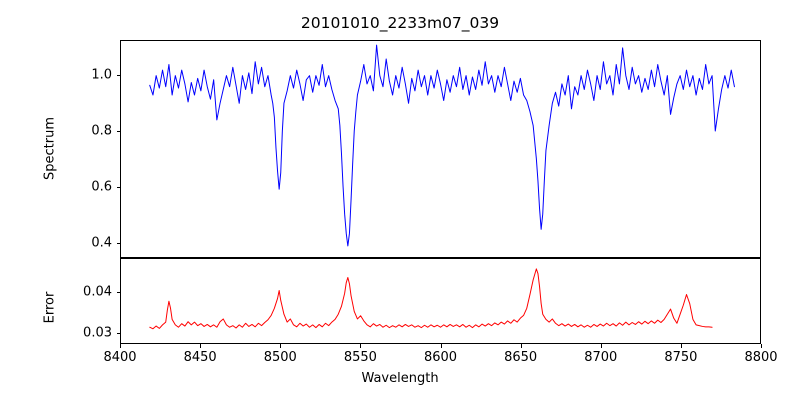  I want to click on spectrum-axis-label: Spectrum, so click(50, 148).